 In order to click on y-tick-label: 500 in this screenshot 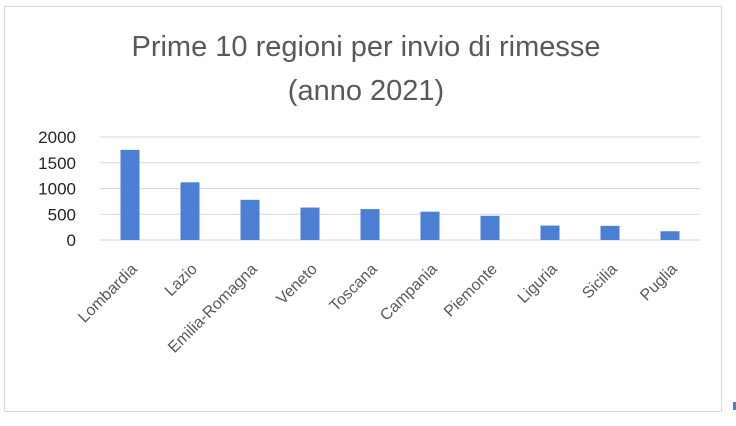, I will do `click(62, 214)`.